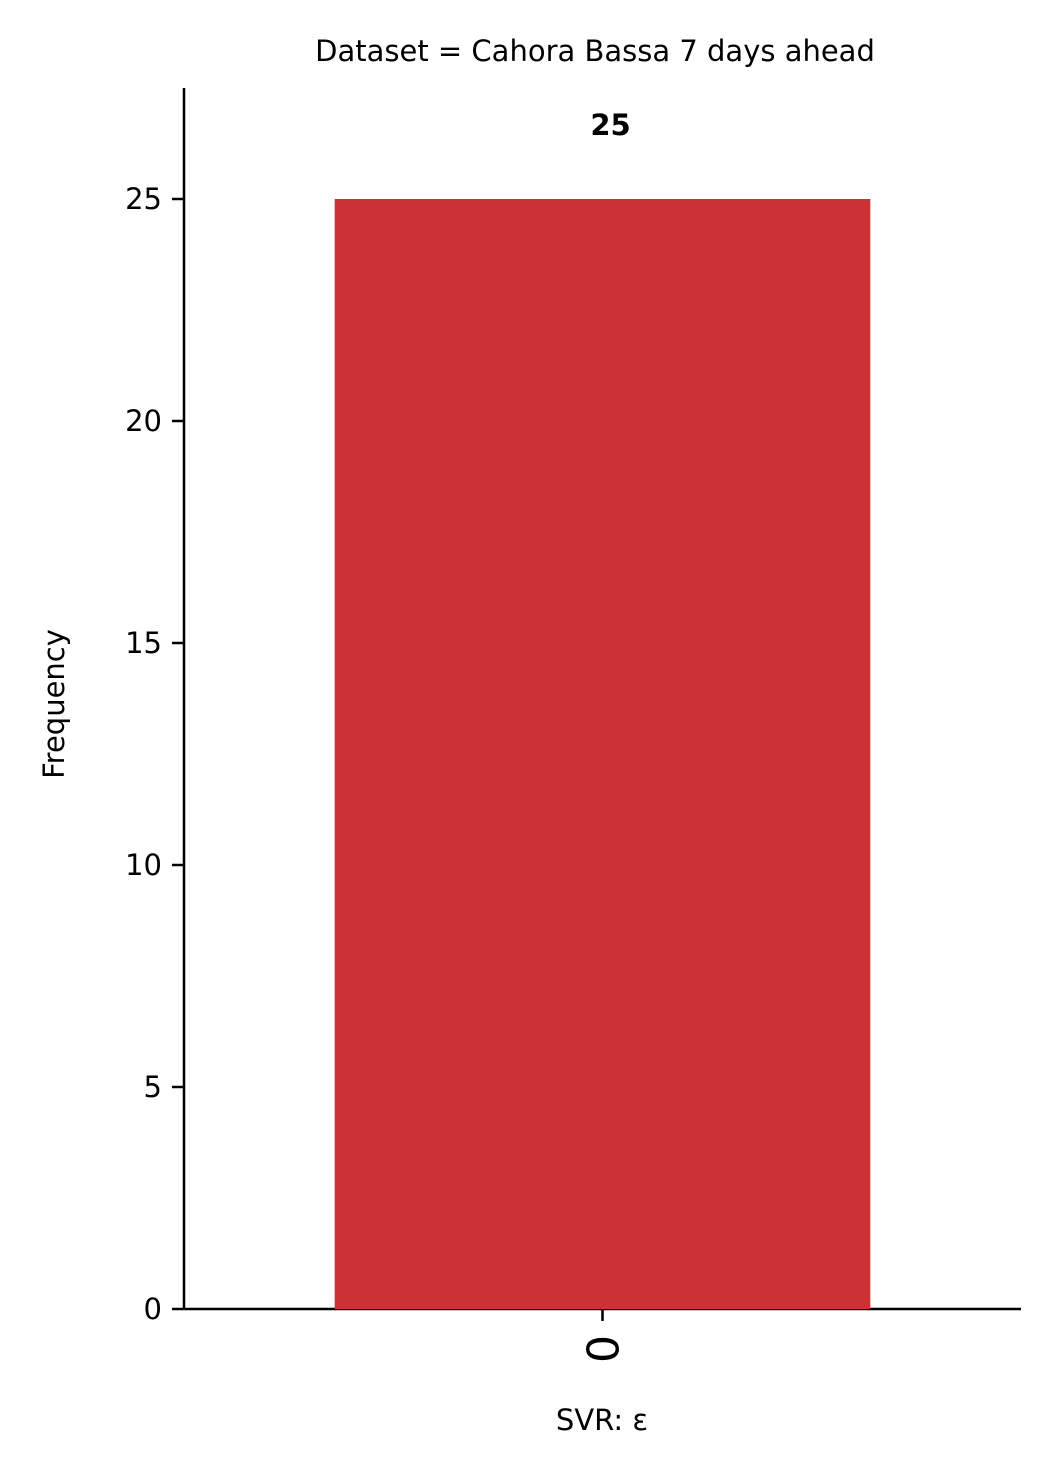 This screenshot has height=1475, width=1049. I want to click on data-labels: 25, so click(610, 125).